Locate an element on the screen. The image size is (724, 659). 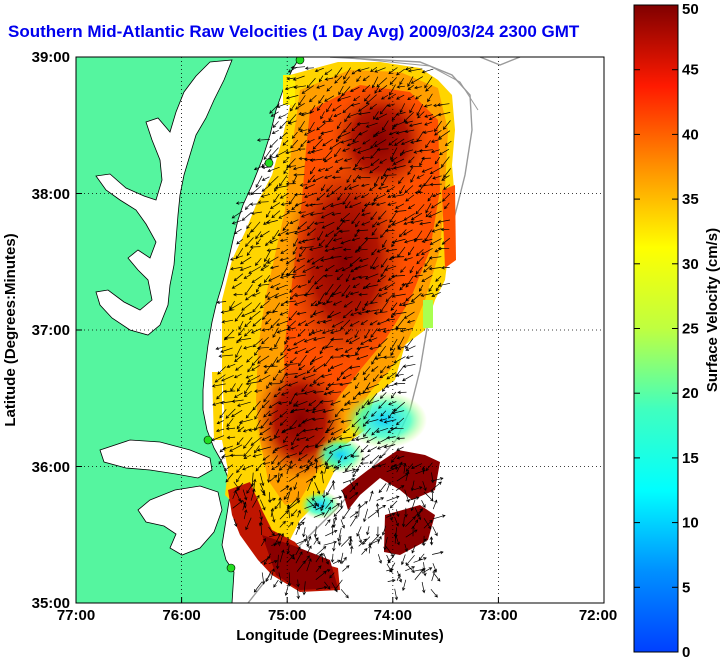
pamlico-sound is located at coordinates (180, 520).